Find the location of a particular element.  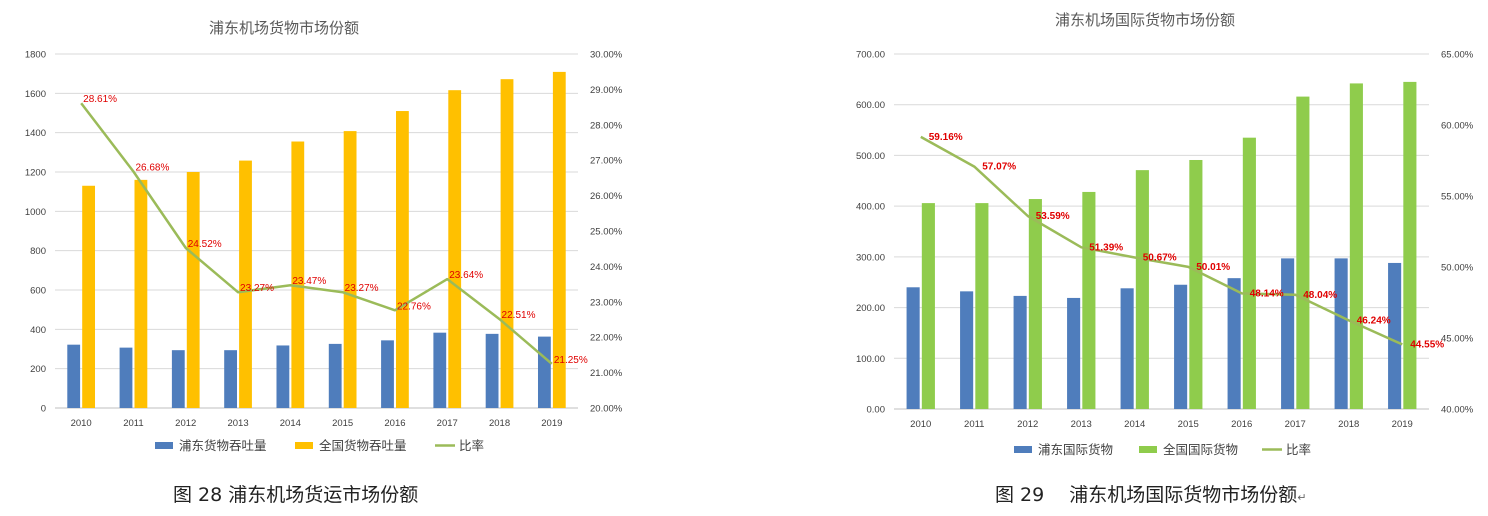

left-axis-tick-label: 1400 is located at coordinates (35, 133).